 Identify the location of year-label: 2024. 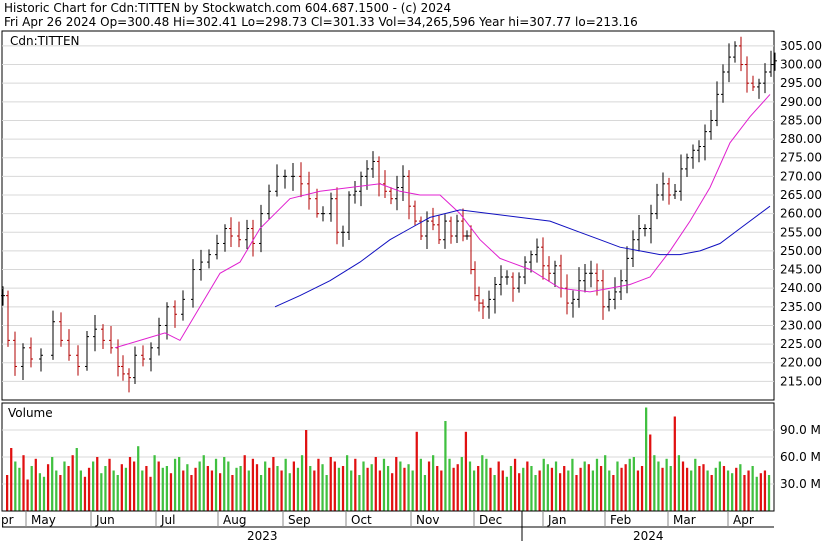
(648, 536).